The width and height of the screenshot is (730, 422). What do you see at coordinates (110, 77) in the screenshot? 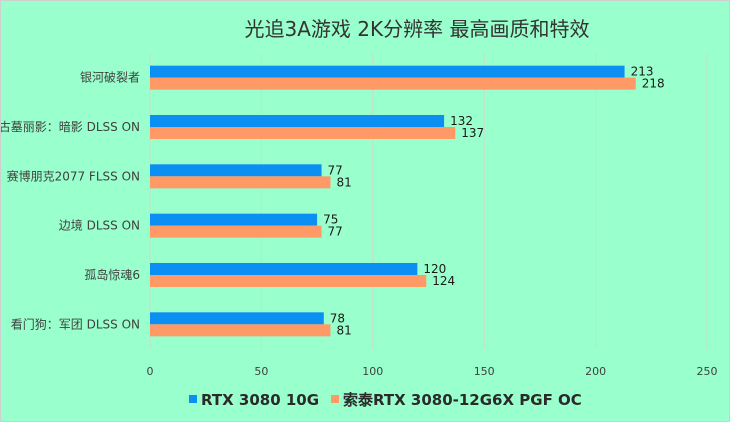
I see `category-label: 银河破裂者` at bounding box center [110, 77].